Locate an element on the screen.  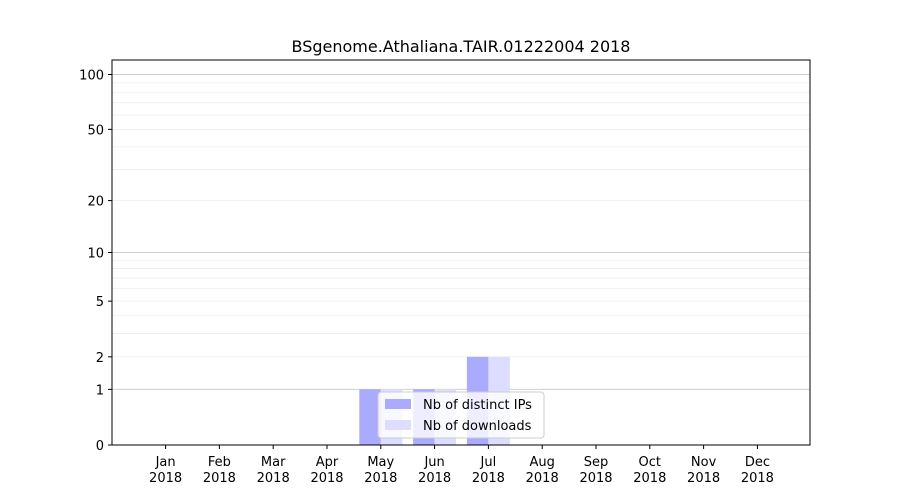
y-tick-label: 0 is located at coordinates (100, 446).